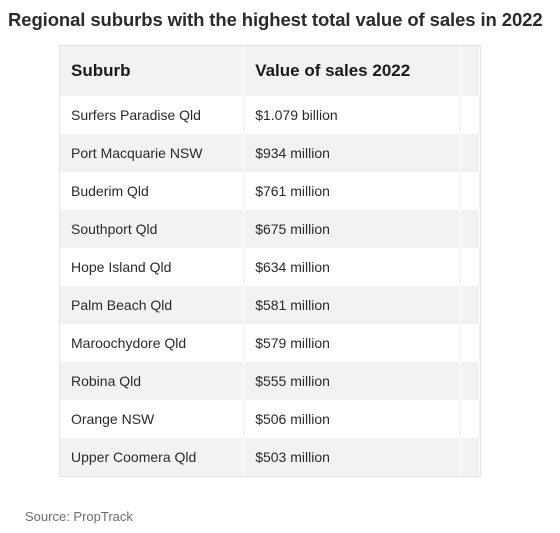 The height and width of the screenshot is (533, 560). Describe the element at coordinates (352, 71) in the screenshot. I see `column-header-value: Value of sales 2022` at that location.